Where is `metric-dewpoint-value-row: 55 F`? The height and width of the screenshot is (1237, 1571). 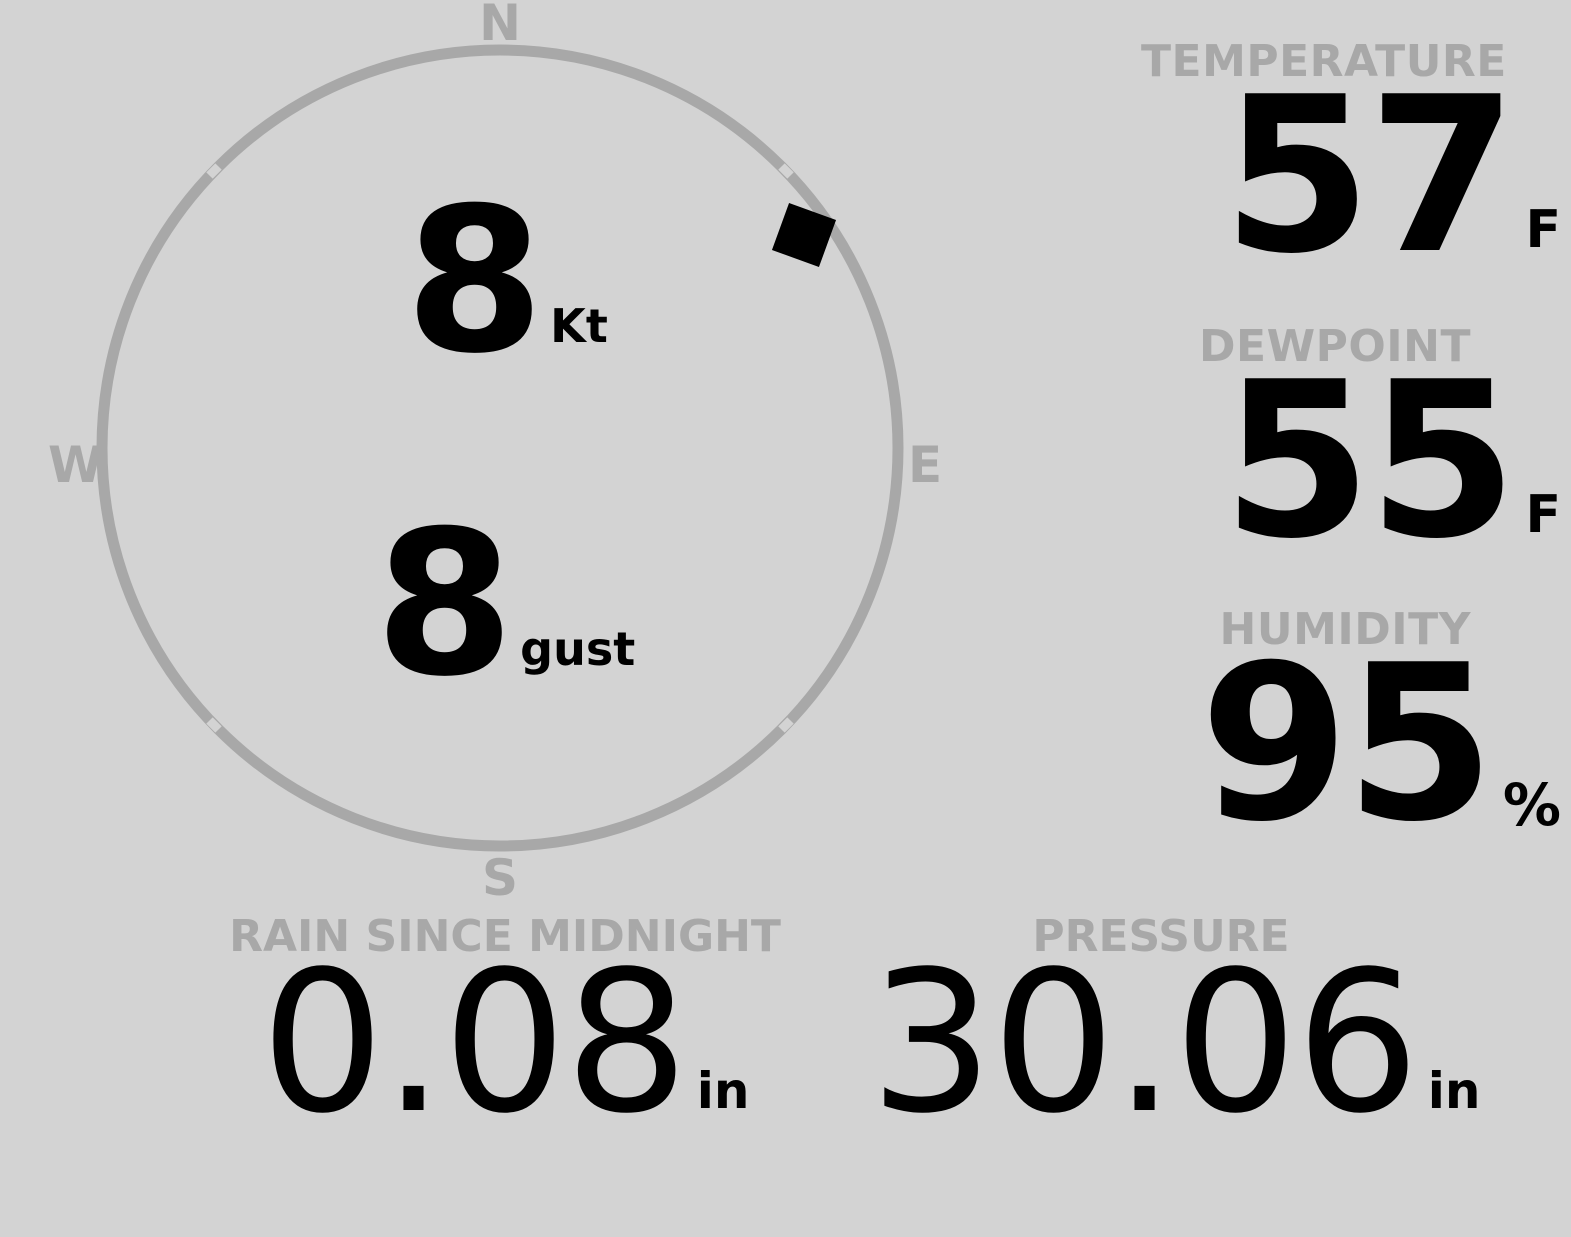 metric-dewpoint-value-row: 55 F is located at coordinates (1351, 460).